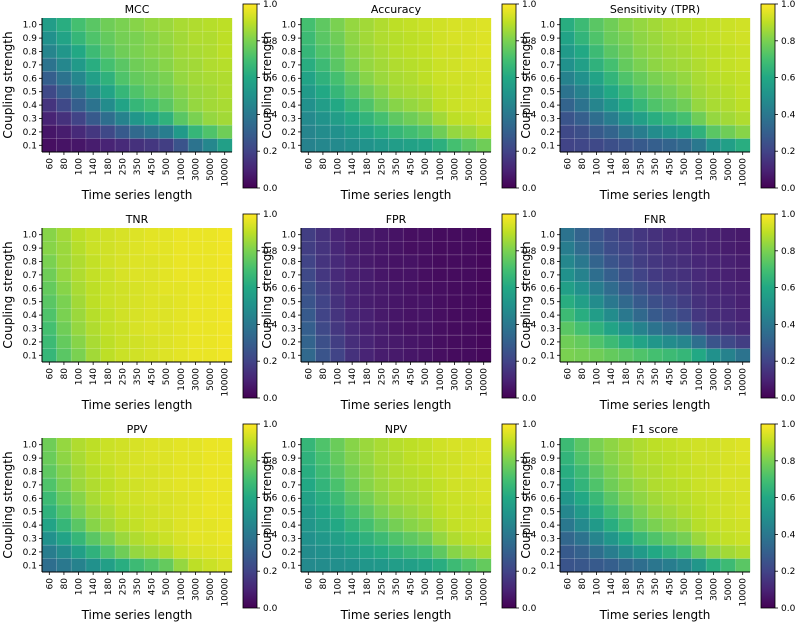 The width and height of the screenshot is (805, 630). What do you see at coordinates (397, 376) in the screenshot?
I see `x-tick-label: 350` at bounding box center [397, 376].